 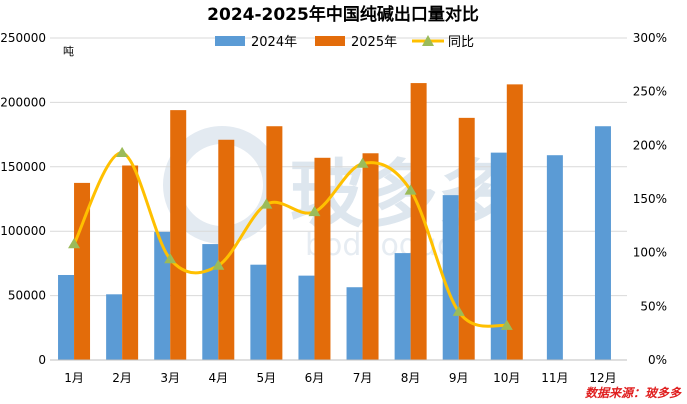 I want to click on legend-label-1: 2025年, so click(x=374, y=42).